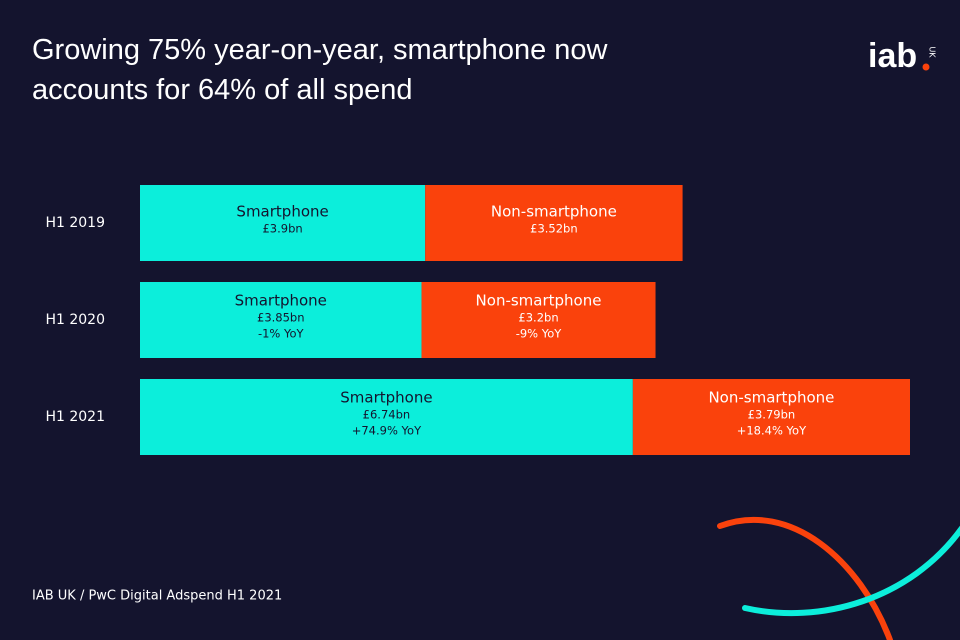  Describe the element at coordinates (539, 334) in the screenshot. I see `yoy-label: -9% YoY` at that location.